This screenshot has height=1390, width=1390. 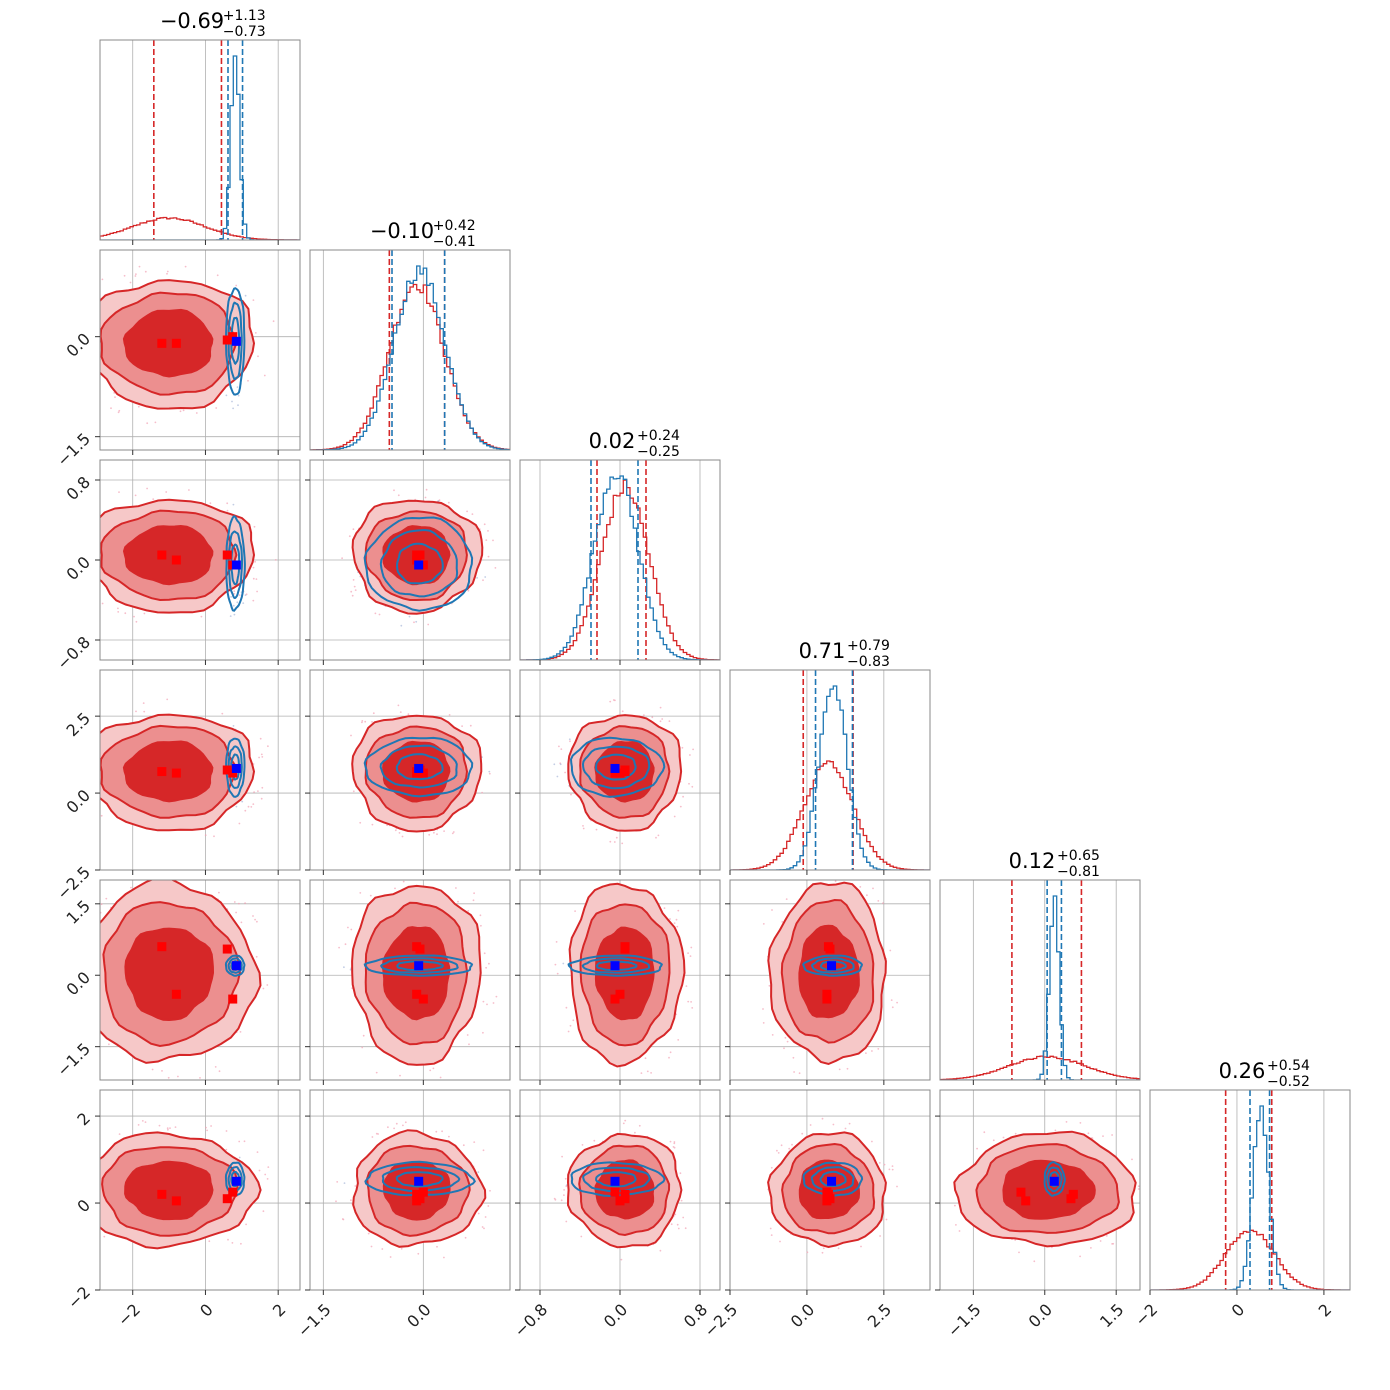 I want to click on y-tick-label: −2, so click(x=79, y=1298).